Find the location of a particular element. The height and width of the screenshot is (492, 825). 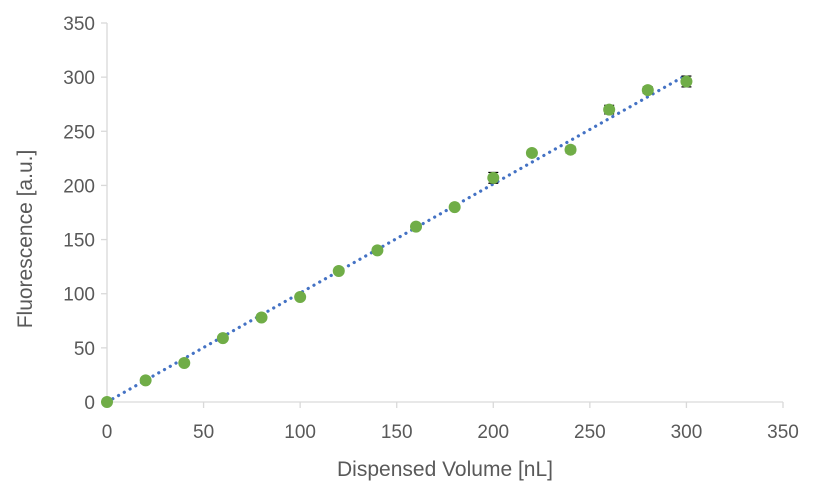

x-tick-label: 250 is located at coordinates (590, 432).